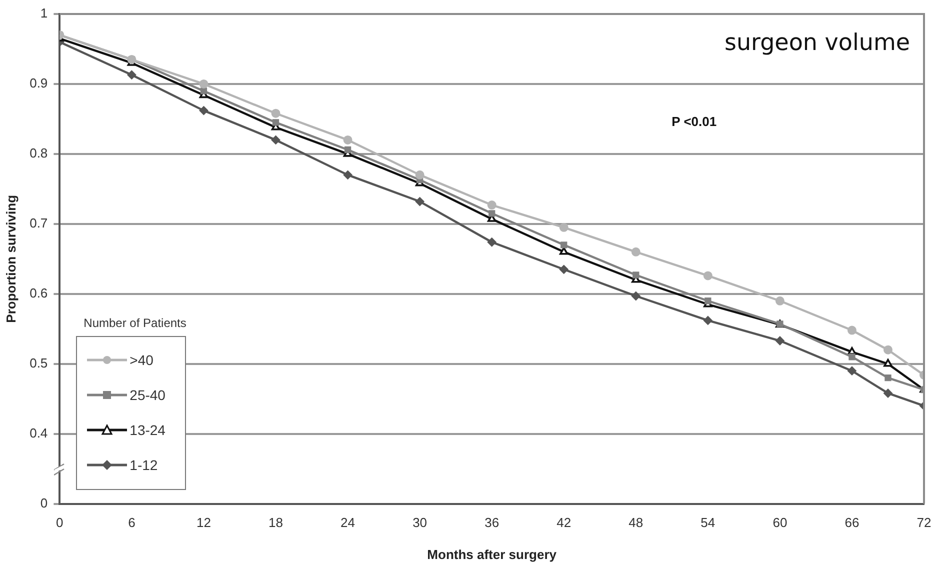 Image resolution: width=944 pixels, height=567 pixels. What do you see at coordinates (924, 522) in the screenshot?
I see `x-tick-label: 72` at bounding box center [924, 522].